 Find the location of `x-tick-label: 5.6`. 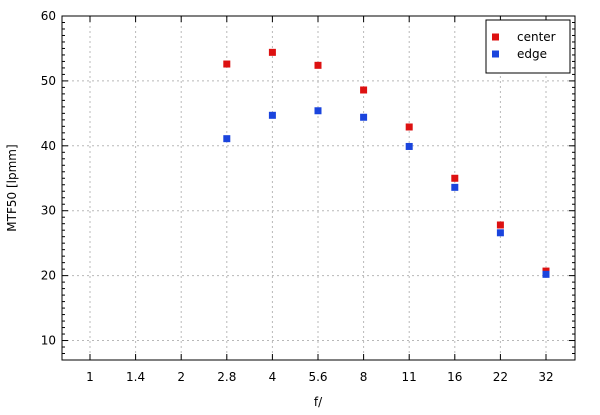

x-tick-label: 5.6 is located at coordinates (317, 377).